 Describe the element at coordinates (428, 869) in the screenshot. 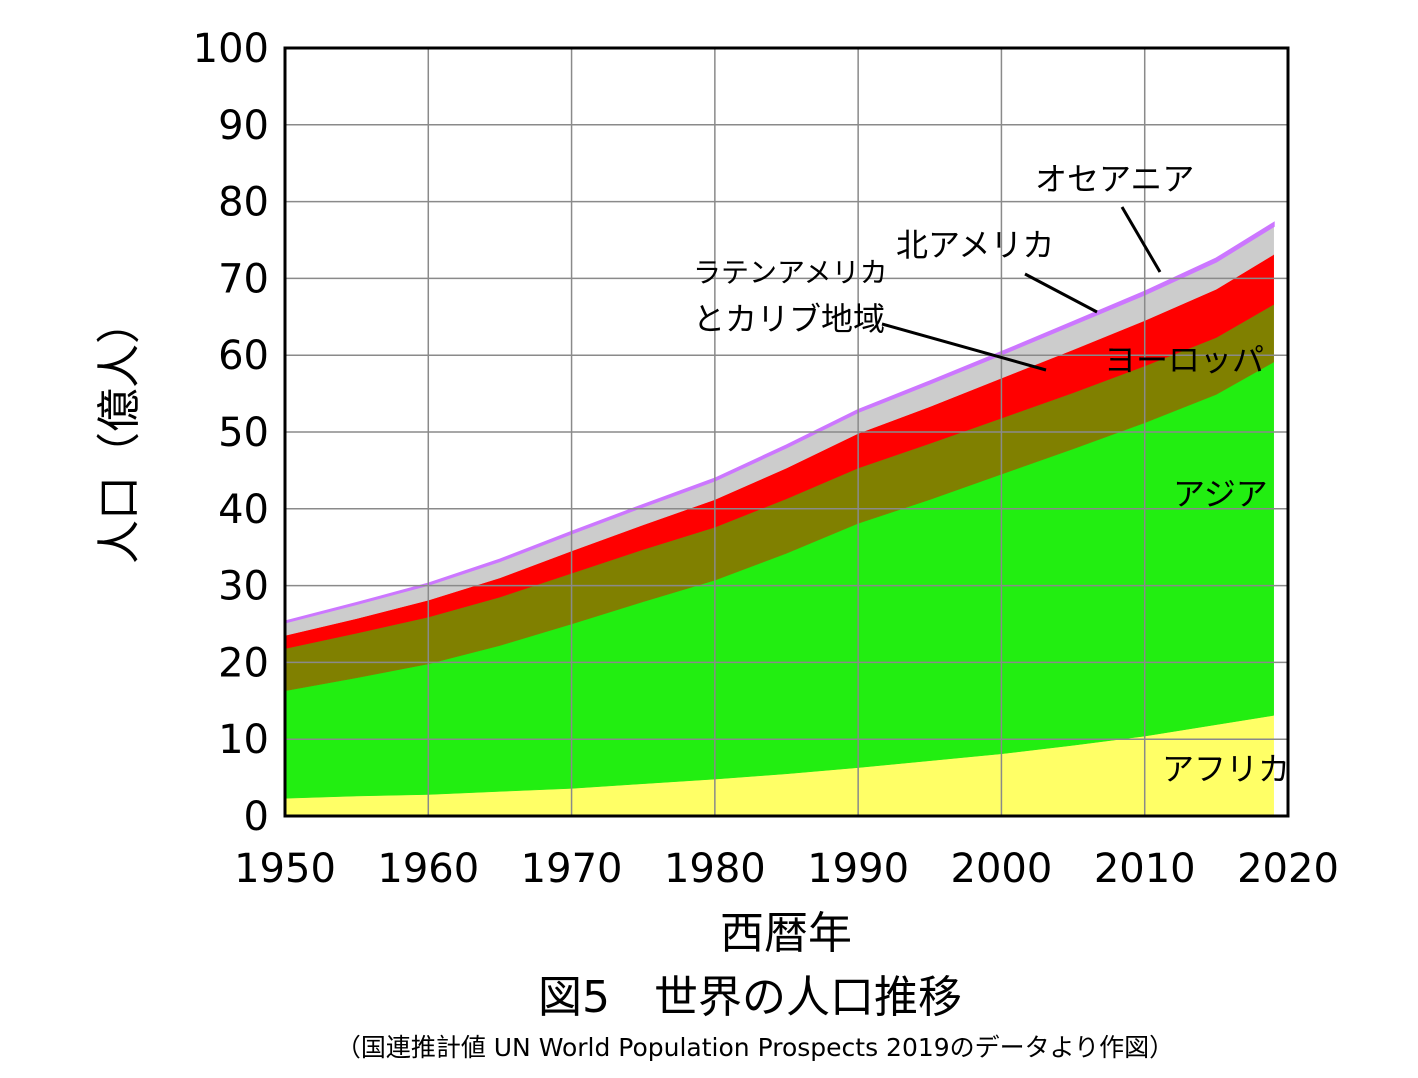

I see `x-tick-1960: 1960` at that location.